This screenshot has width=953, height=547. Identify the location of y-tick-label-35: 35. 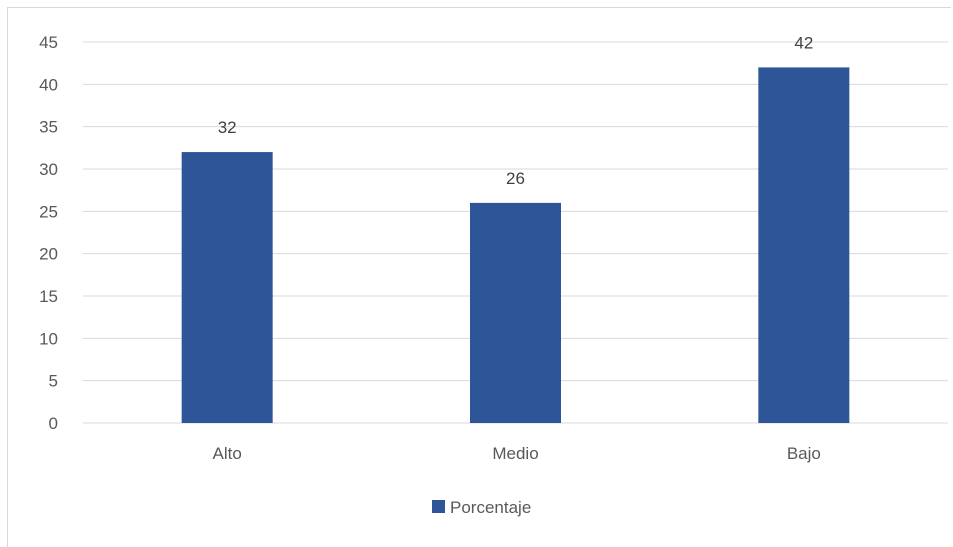
(48, 127).